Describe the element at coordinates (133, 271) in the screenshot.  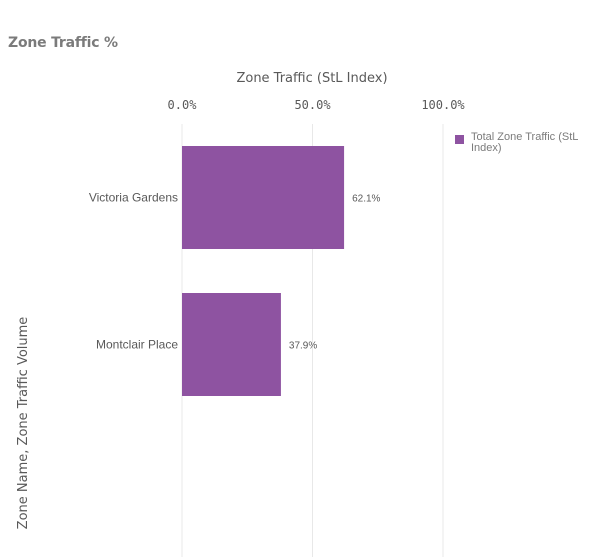
I see `category-labels: Victoria Gardens Montclair Place` at that location.